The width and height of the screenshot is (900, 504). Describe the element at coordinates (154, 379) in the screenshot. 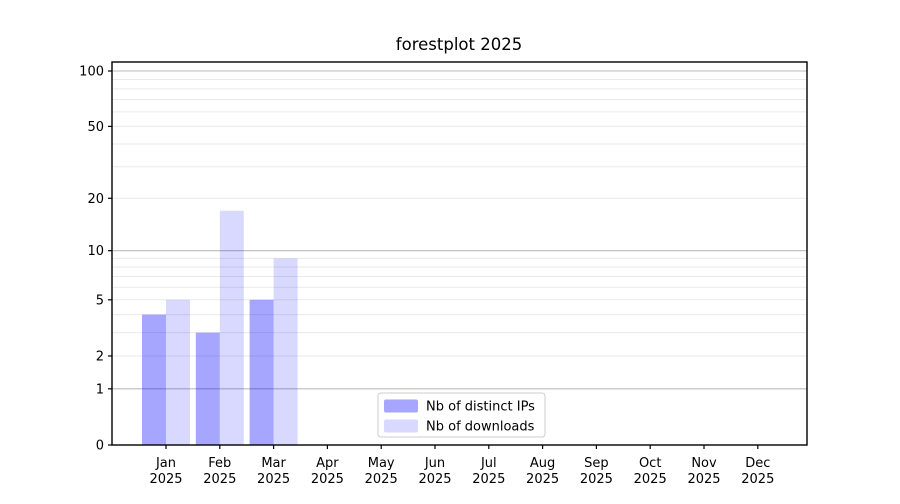

I see `bar-jan-distinct-ips` at that location.